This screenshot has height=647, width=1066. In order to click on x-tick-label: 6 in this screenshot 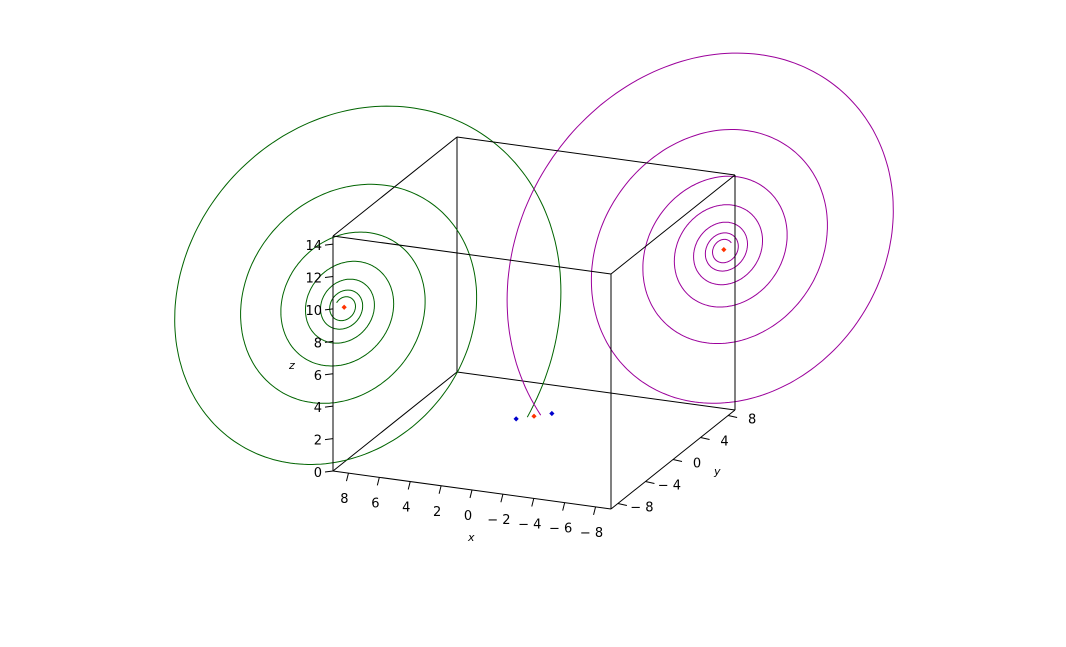, I will do `click(375, 503)`.